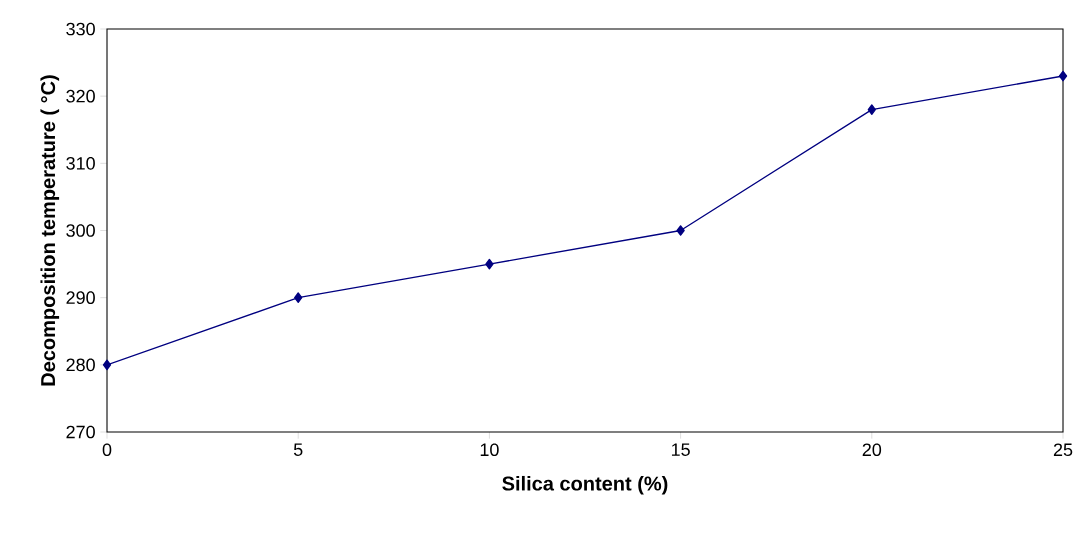 This screenshot has height=533, width=1078. What do you see at coordinates (80, 96) in the screenshot?
I see `y-tick-label: 320` at bounding box center [80, 96].